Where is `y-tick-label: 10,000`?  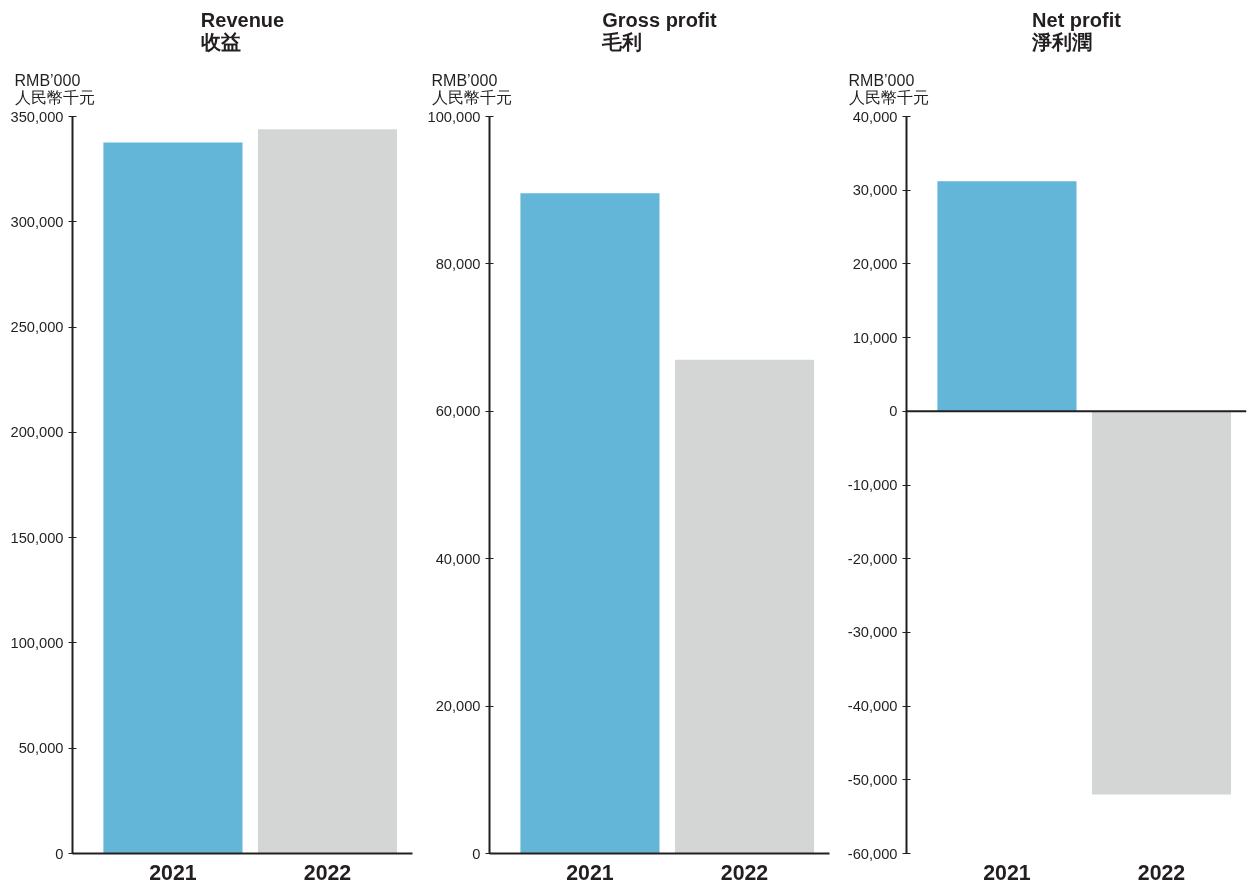 y-tick-label: 10,000 is located at coordinates (875, 337).